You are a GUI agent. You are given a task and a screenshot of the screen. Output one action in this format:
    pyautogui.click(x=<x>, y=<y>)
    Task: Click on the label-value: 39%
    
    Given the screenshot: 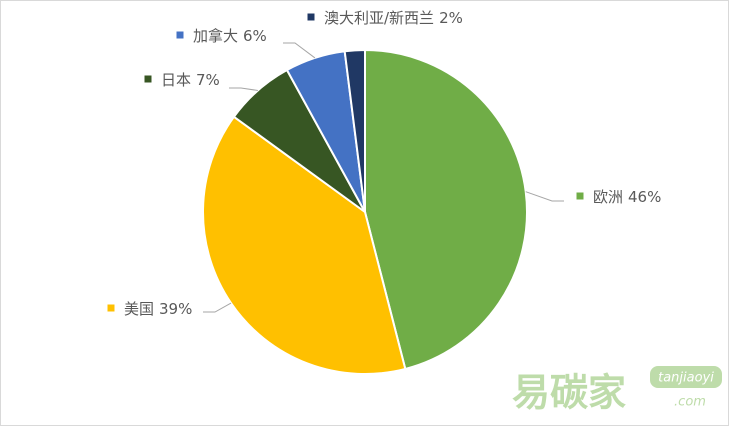 What is the action you would take?
    pyautogui.click(x=175, y=309)
    